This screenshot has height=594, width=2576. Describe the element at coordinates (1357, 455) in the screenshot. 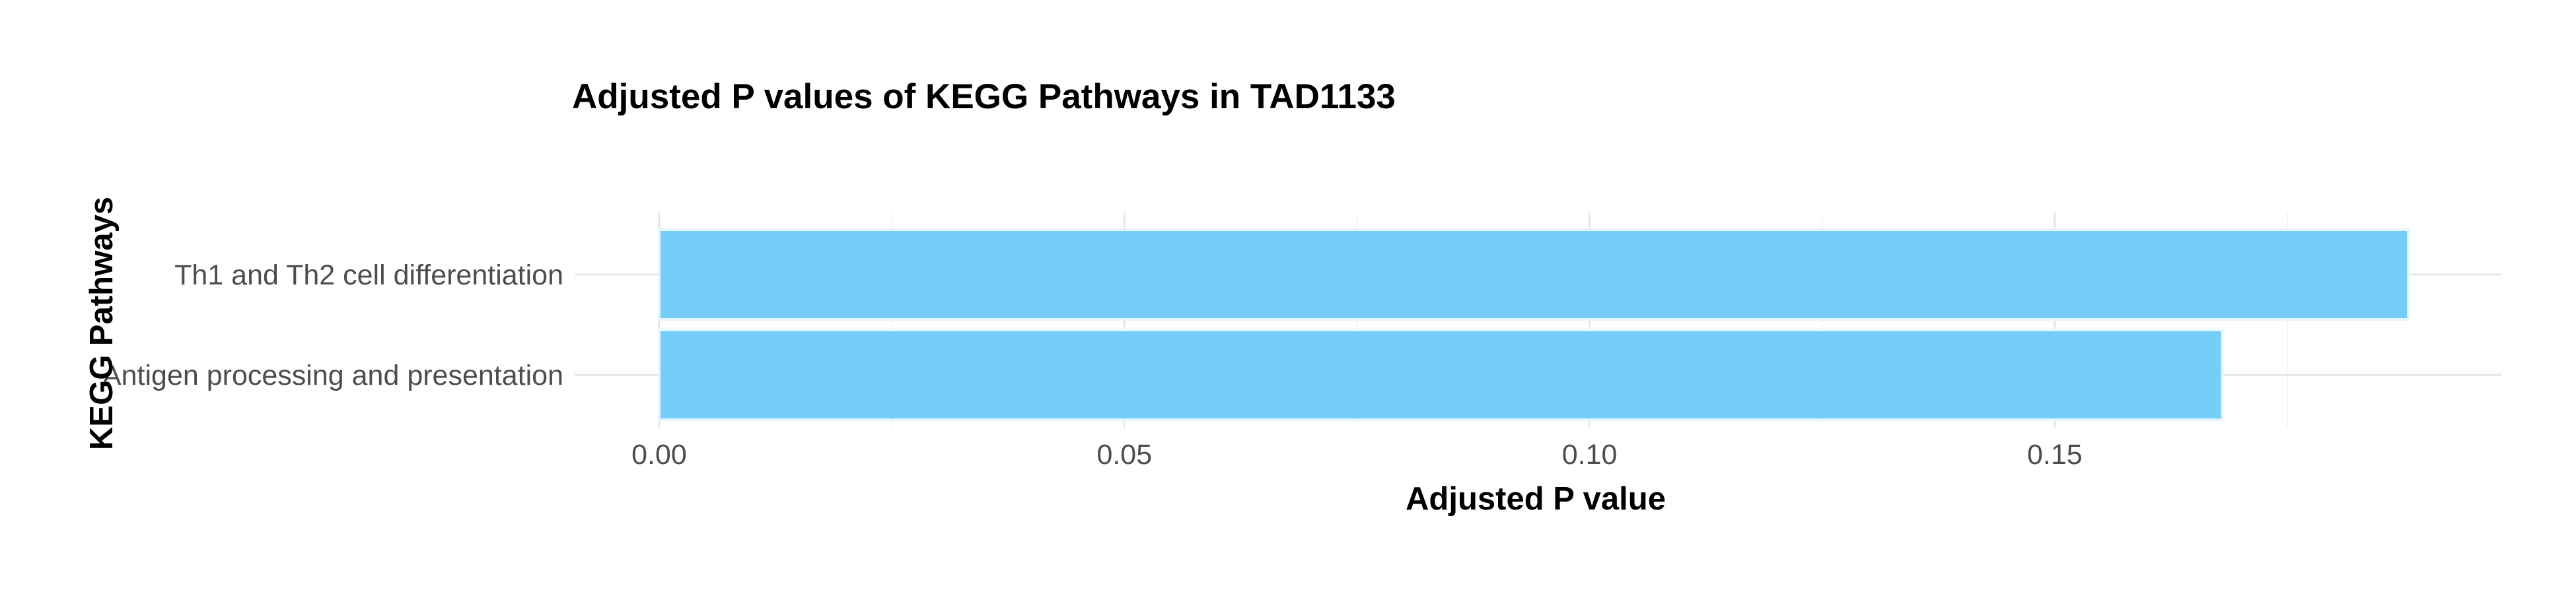

I see `x-axis-tick-labels: 0.00 0.05 0.10 0.15` at that location.